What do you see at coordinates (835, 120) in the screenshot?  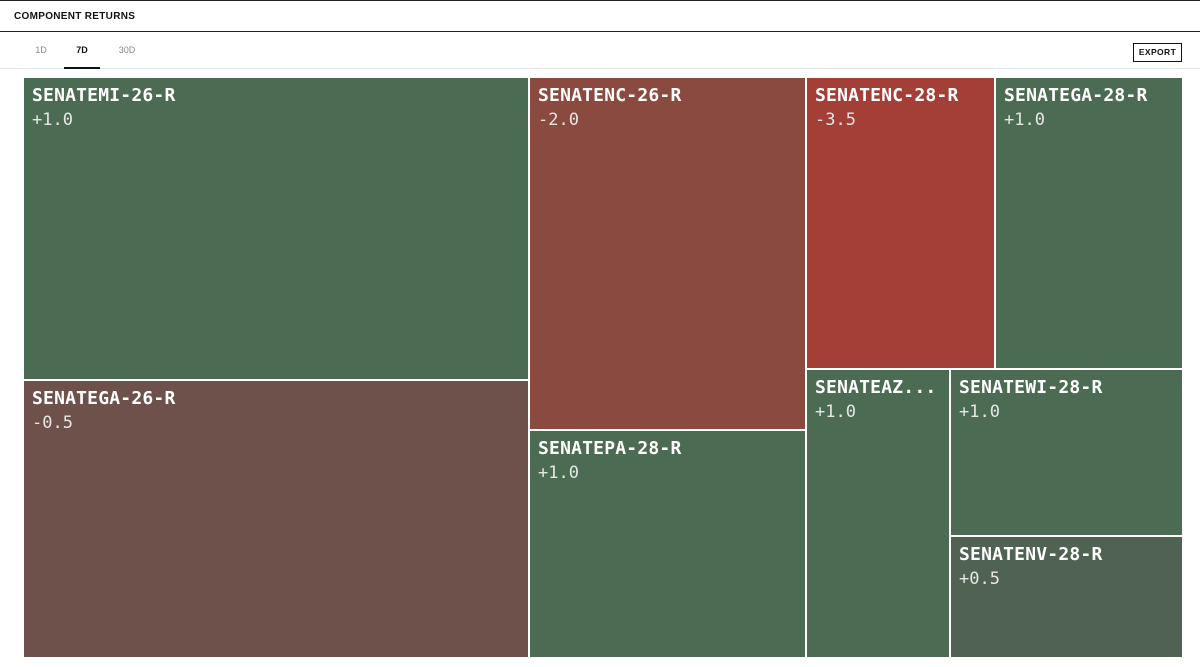 I see `tile-value: -3.5` at bounding box center [835, 120].